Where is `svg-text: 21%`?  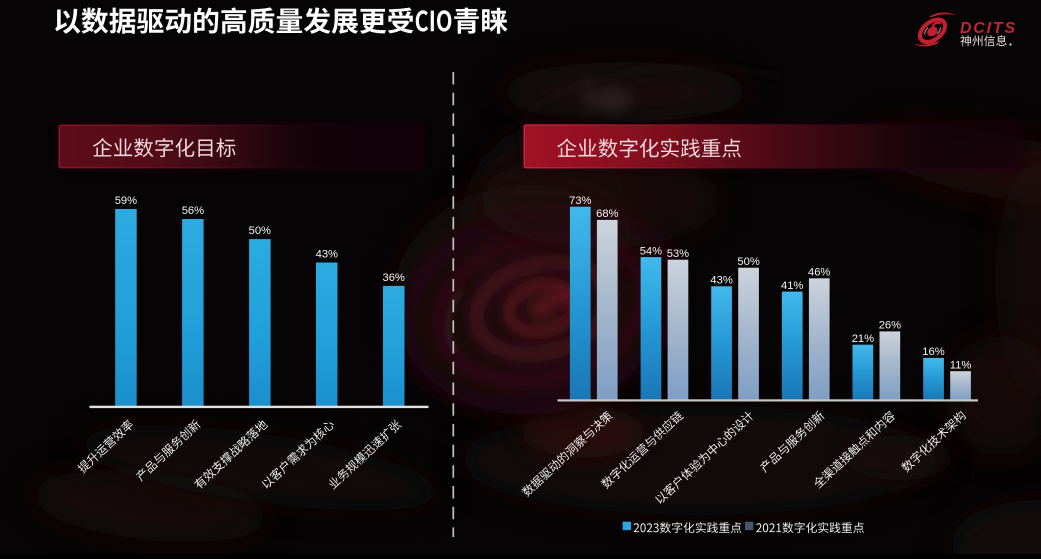
svg-text: 21% is located at coordinates (863, 339).